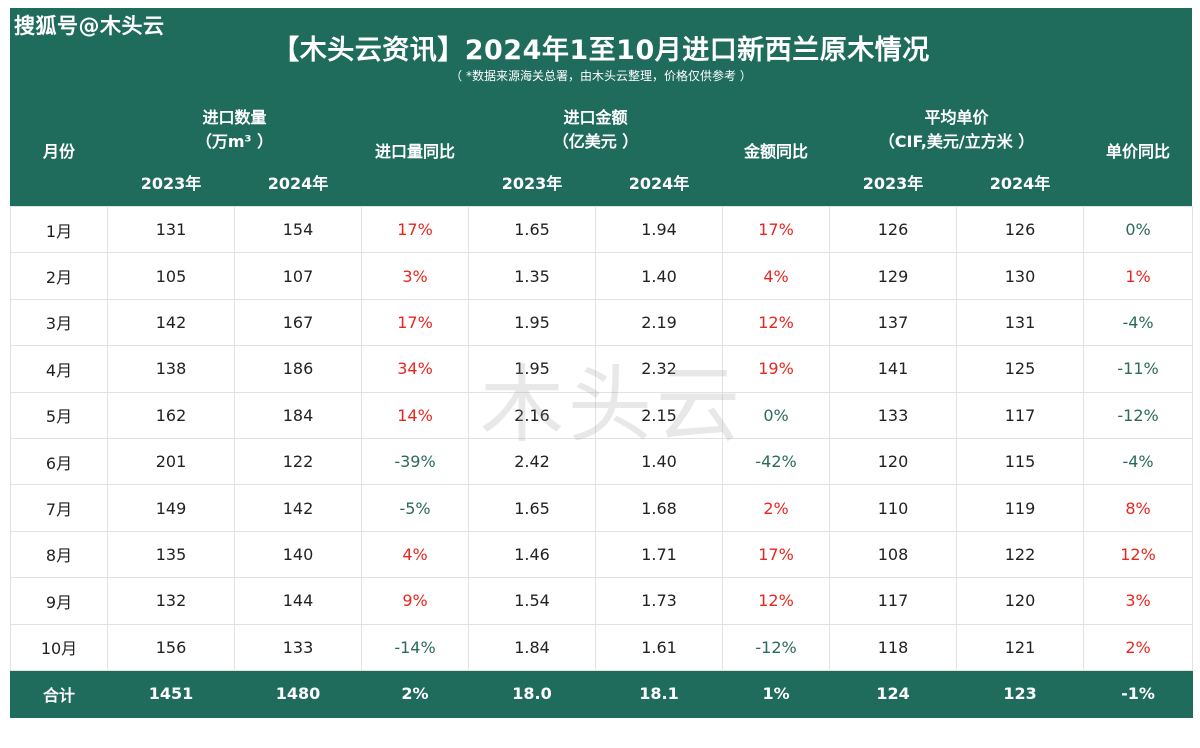  I want to click on total-row: 合计 1451 1480 2% 18.0 18.1 1% 124 123 -1%, so click(602, 693).